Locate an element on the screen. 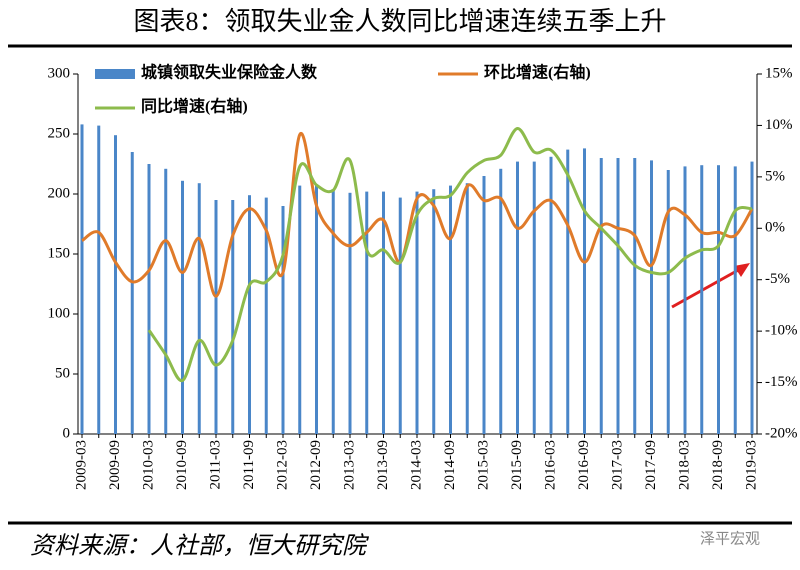 The height and width of the screenshot is (570, 800). x-tick-label: 2014-09 is located at coordinates (450, 465).